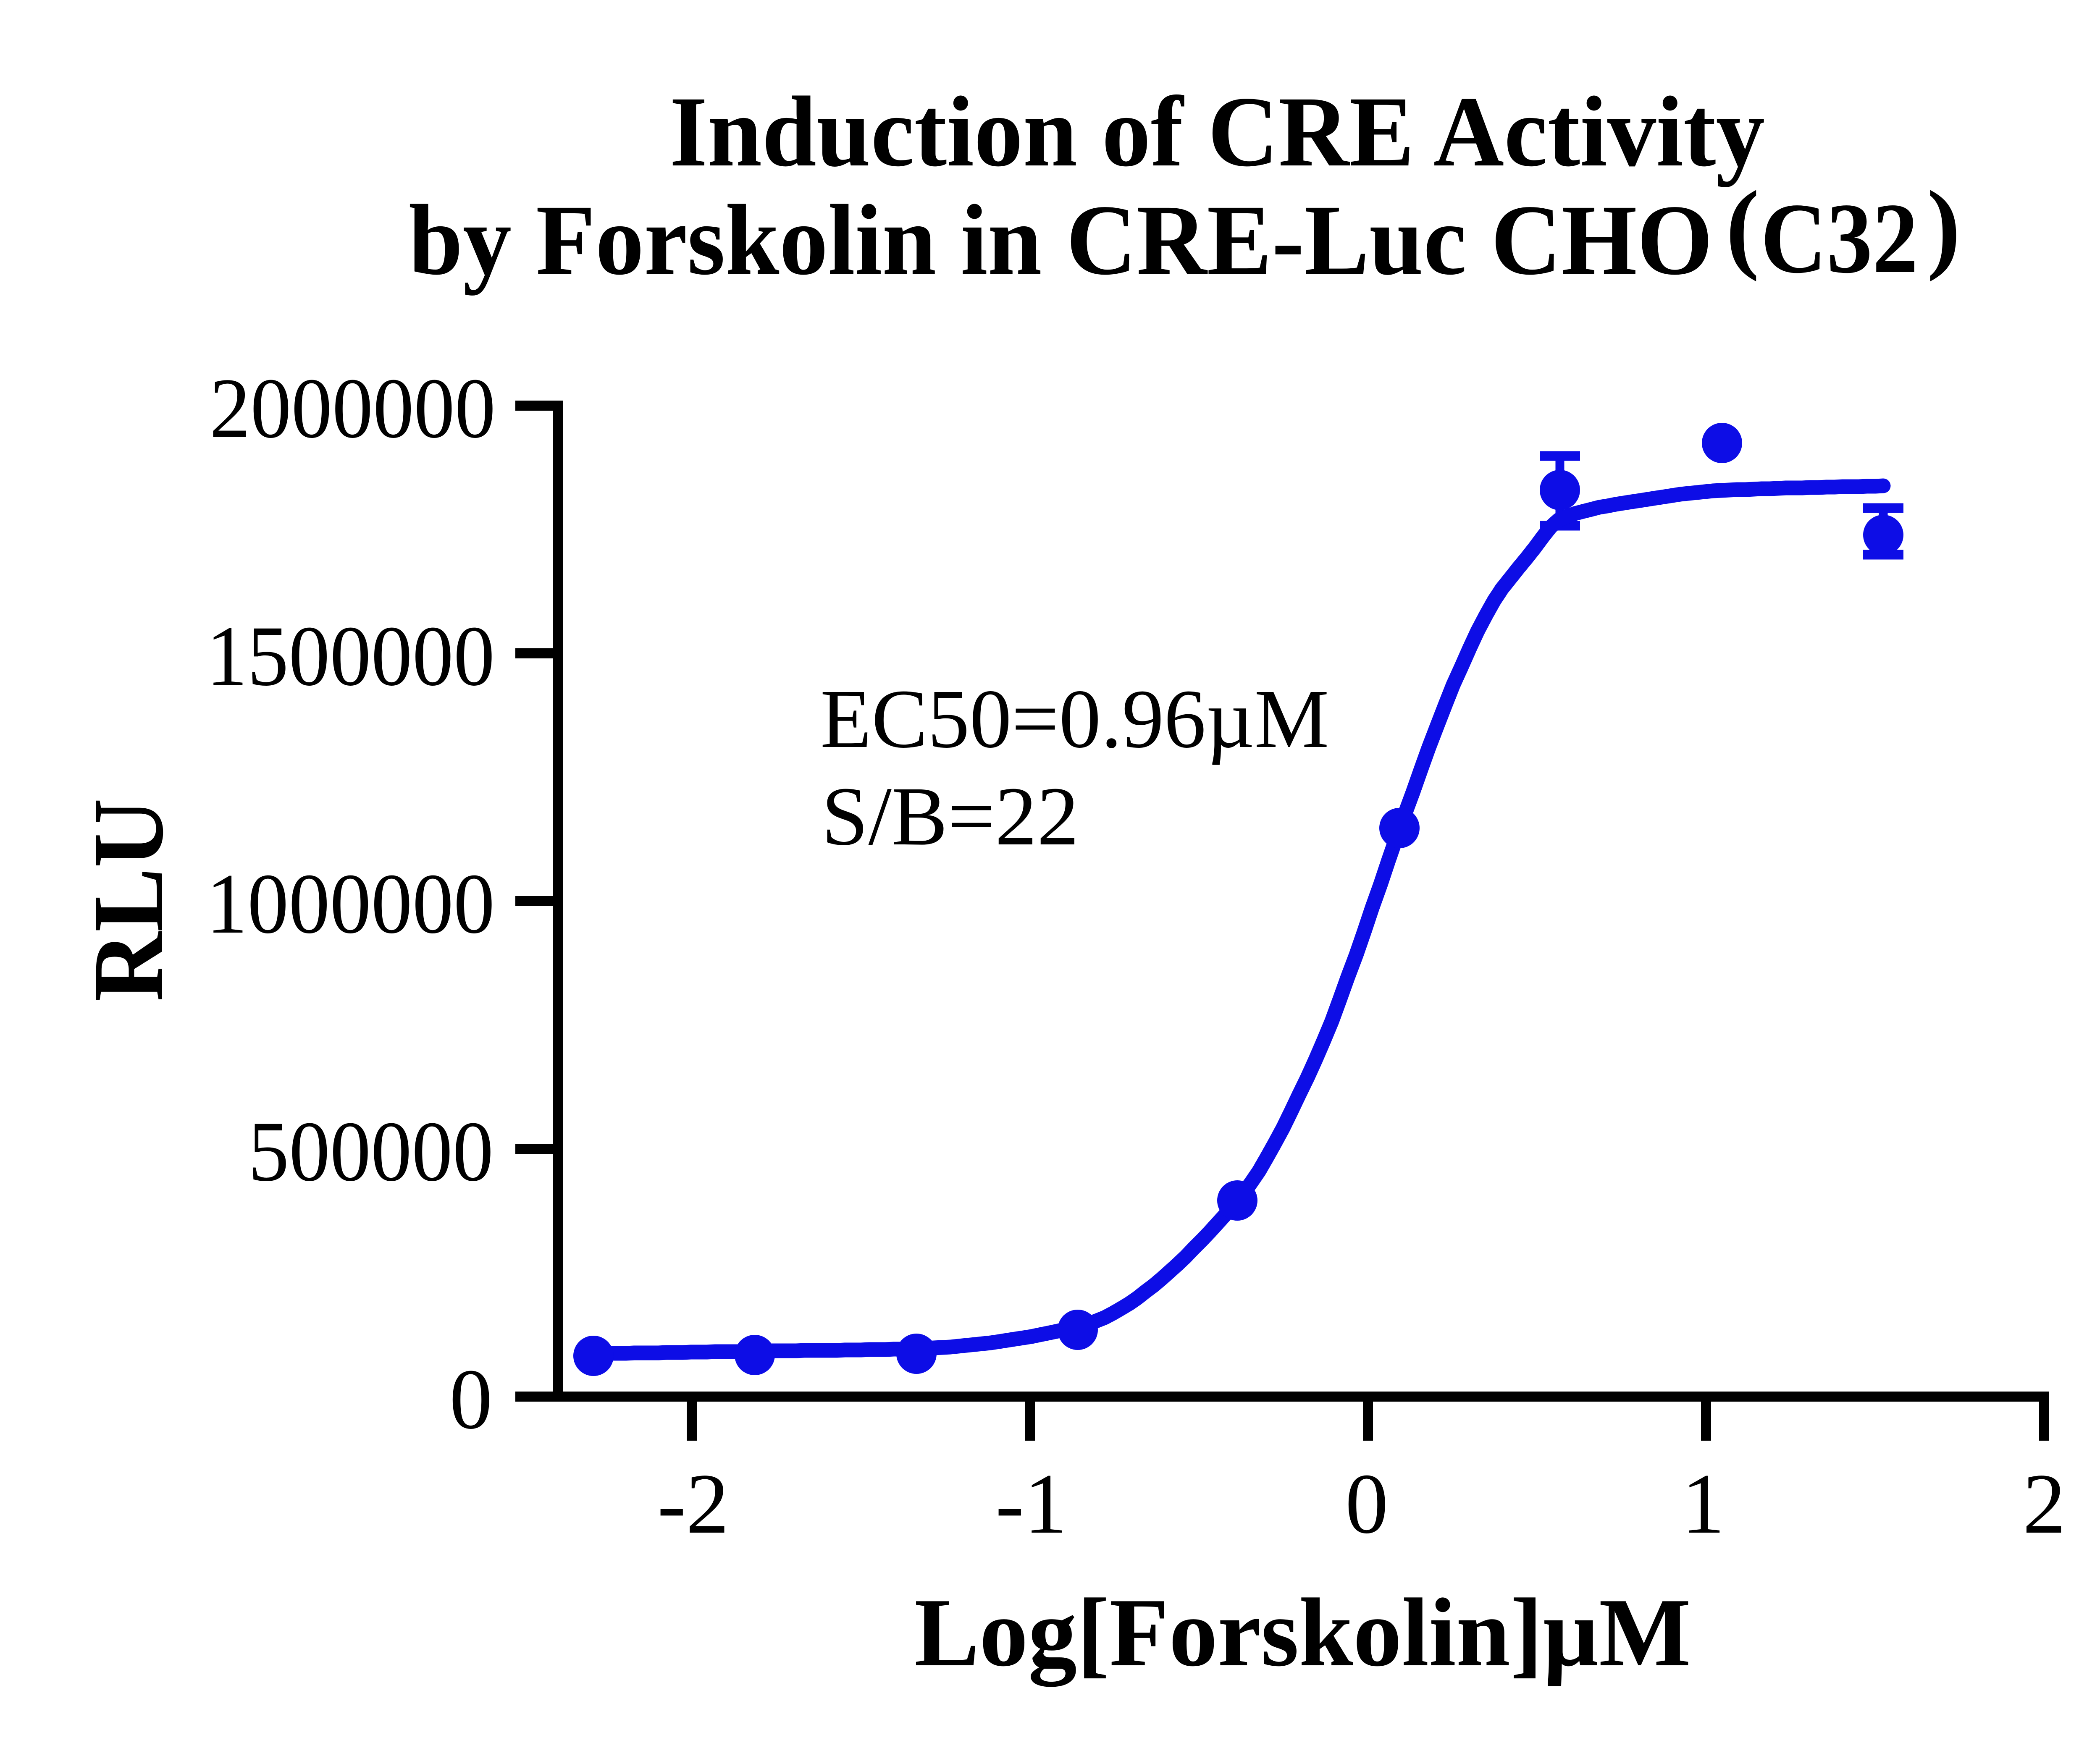 Image resolution: width=2100 pixels, height=1756 pixels. Describe the element at coordinates (950, 817) in the screenshot. I see `svg-text: S/B=22` at that location.